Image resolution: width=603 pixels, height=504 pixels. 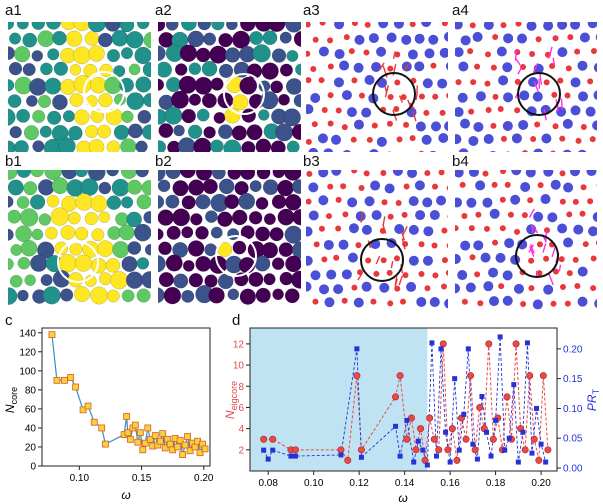 What do you see at coordinates (241, 387) in the screenshot?
I see `chart-d-ytick-left-label: 8` at bounding box center [241, 387].